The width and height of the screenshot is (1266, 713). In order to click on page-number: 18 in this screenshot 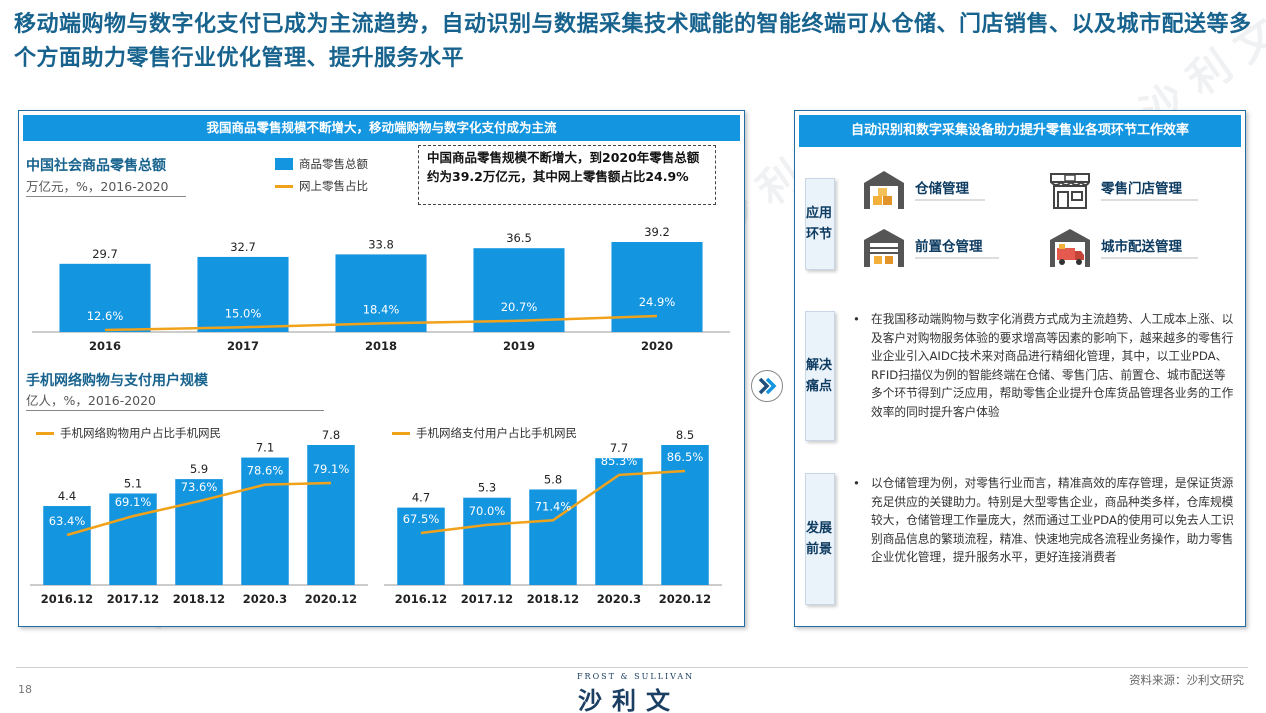, I will do `click(25, 689)`.